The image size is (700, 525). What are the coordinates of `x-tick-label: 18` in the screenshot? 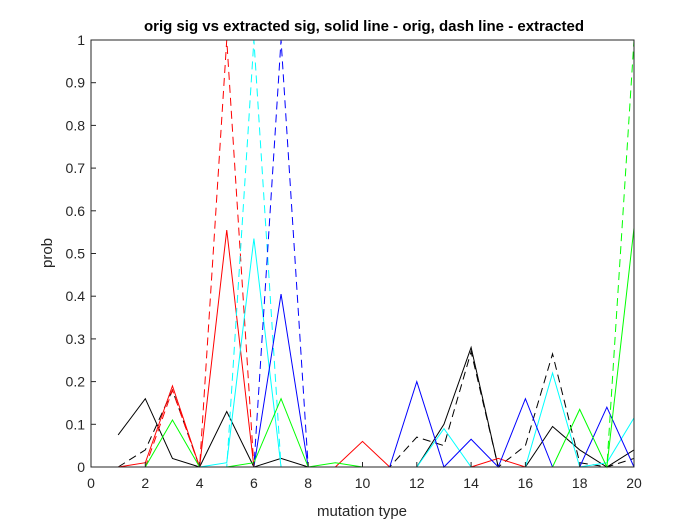 It's located at (580, 483).